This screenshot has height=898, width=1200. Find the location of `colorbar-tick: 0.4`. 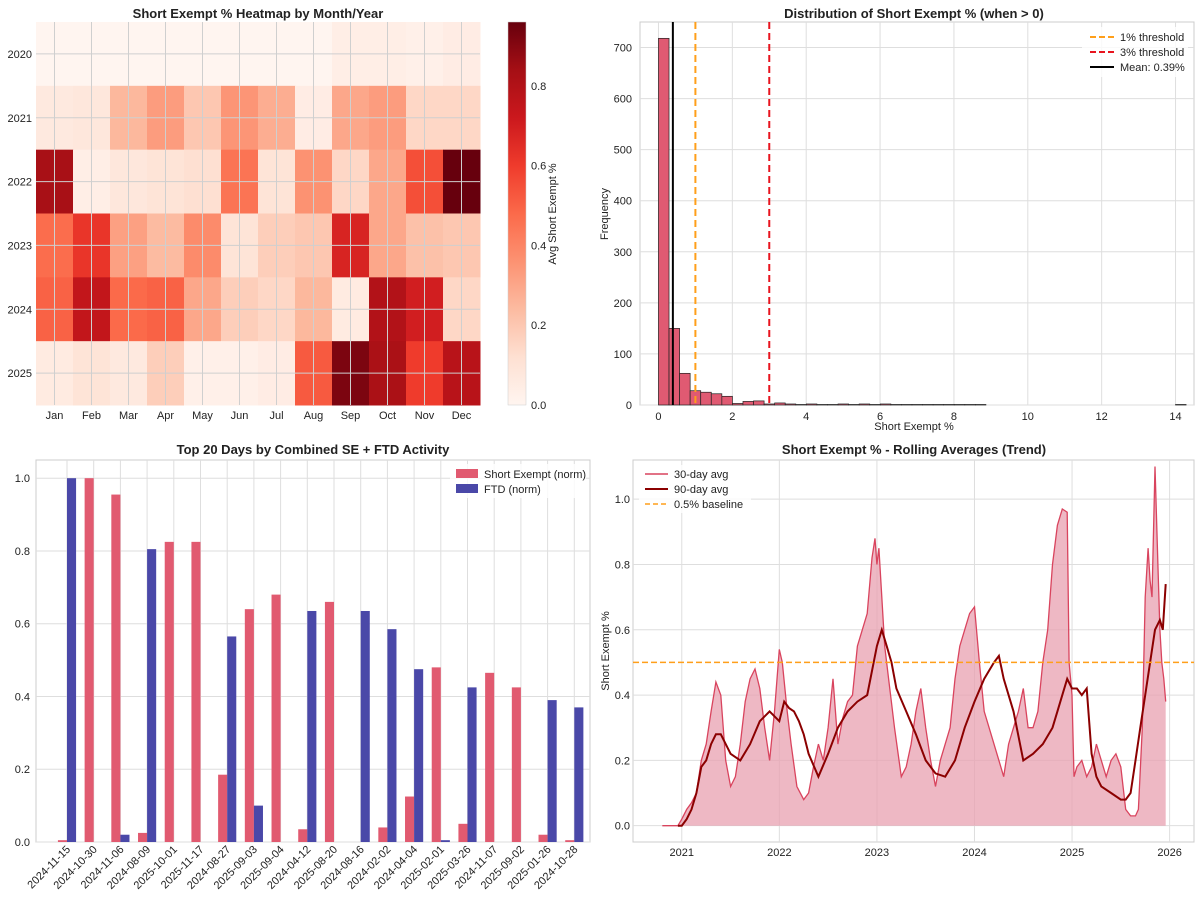

colorbar-tick: 0.4 is located at coordinates (538, 246).